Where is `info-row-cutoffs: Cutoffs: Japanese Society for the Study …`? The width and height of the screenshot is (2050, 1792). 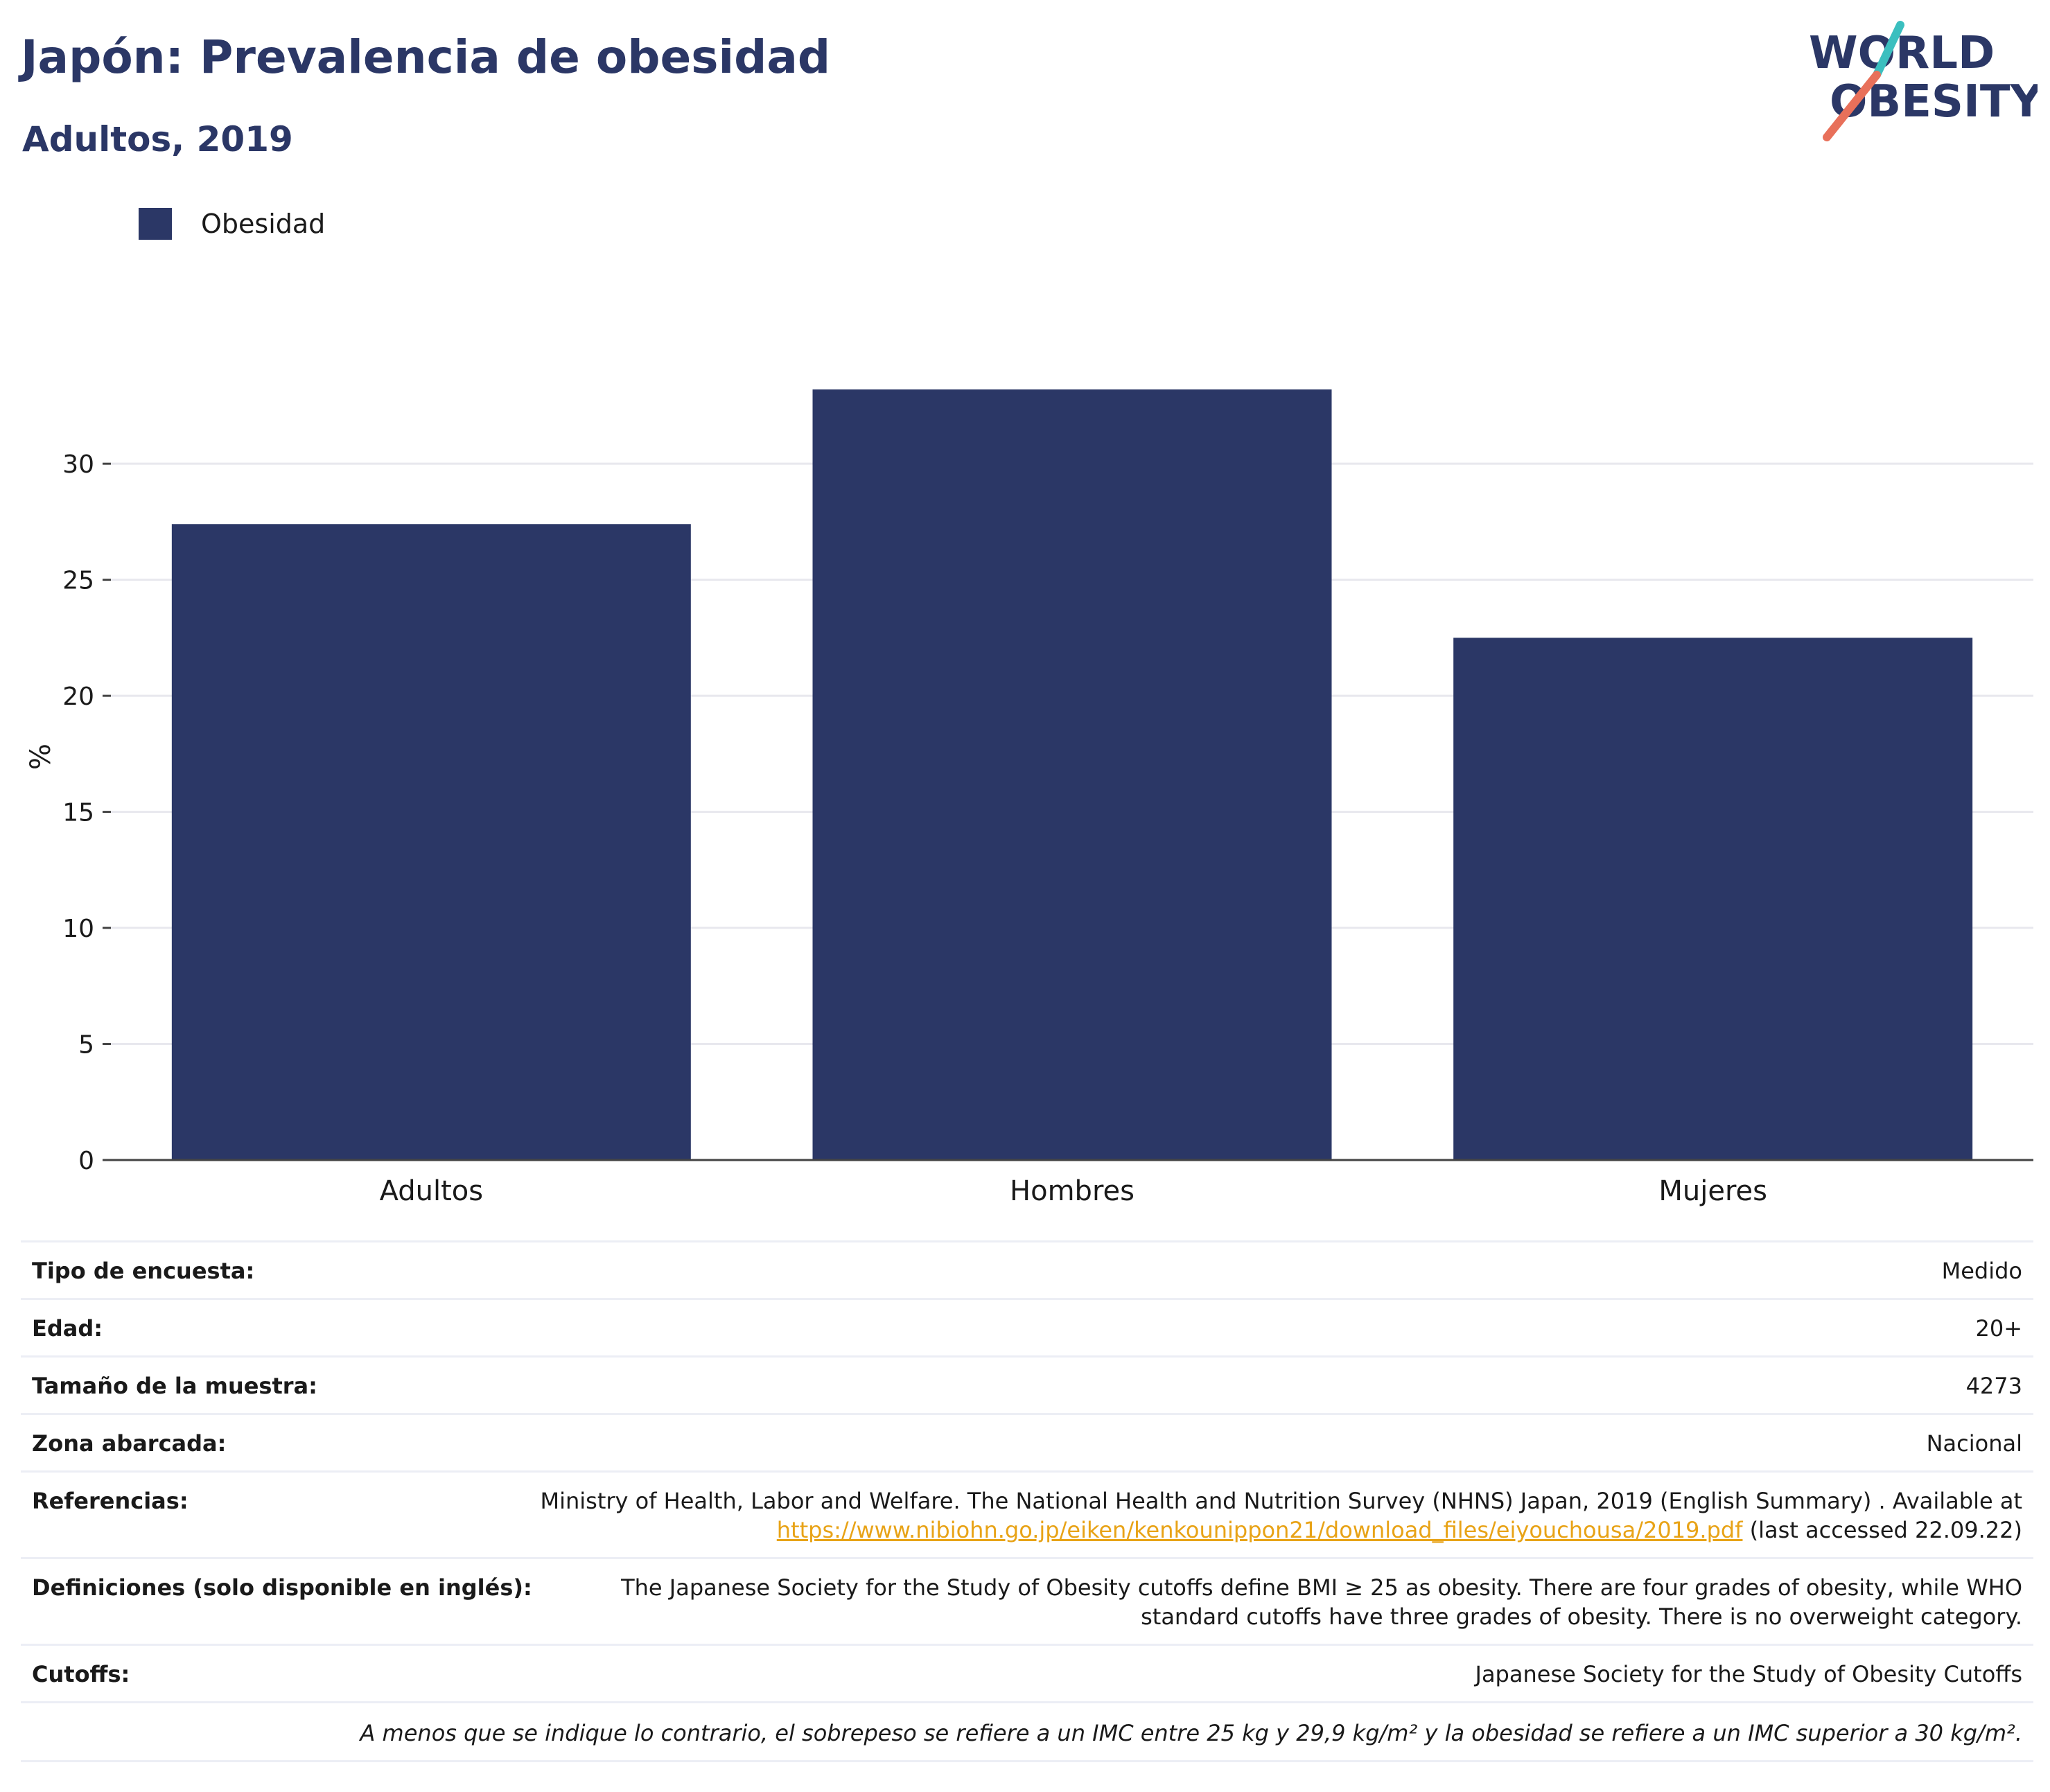
info-row-cutoffs: Cutoffs: Japanese Society for the Study … is located at coordinates (1027, 1674).